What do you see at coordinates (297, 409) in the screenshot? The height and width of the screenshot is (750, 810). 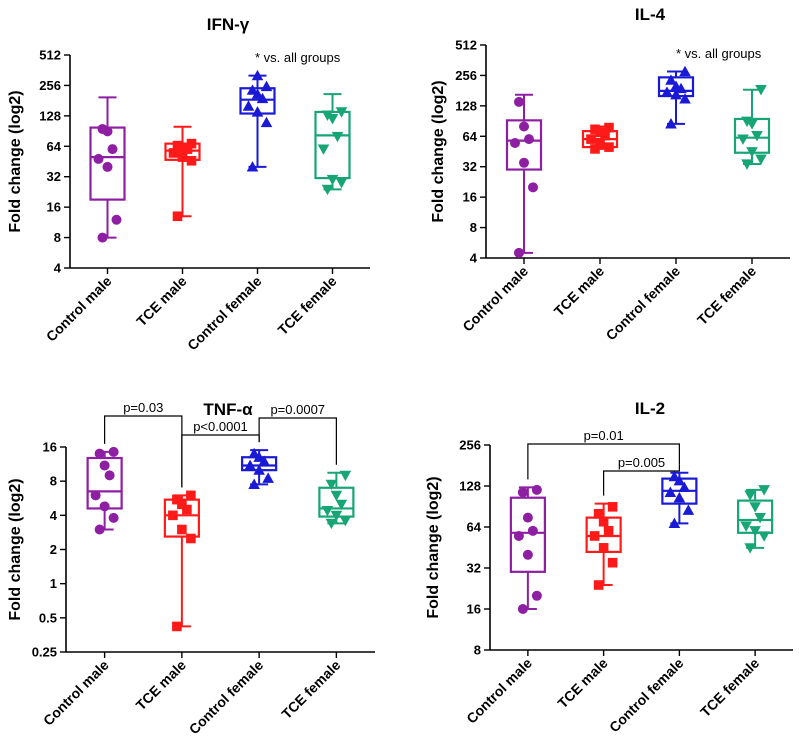 I see `bracket-label: p=0.0007` at bounding box center [297, 409].